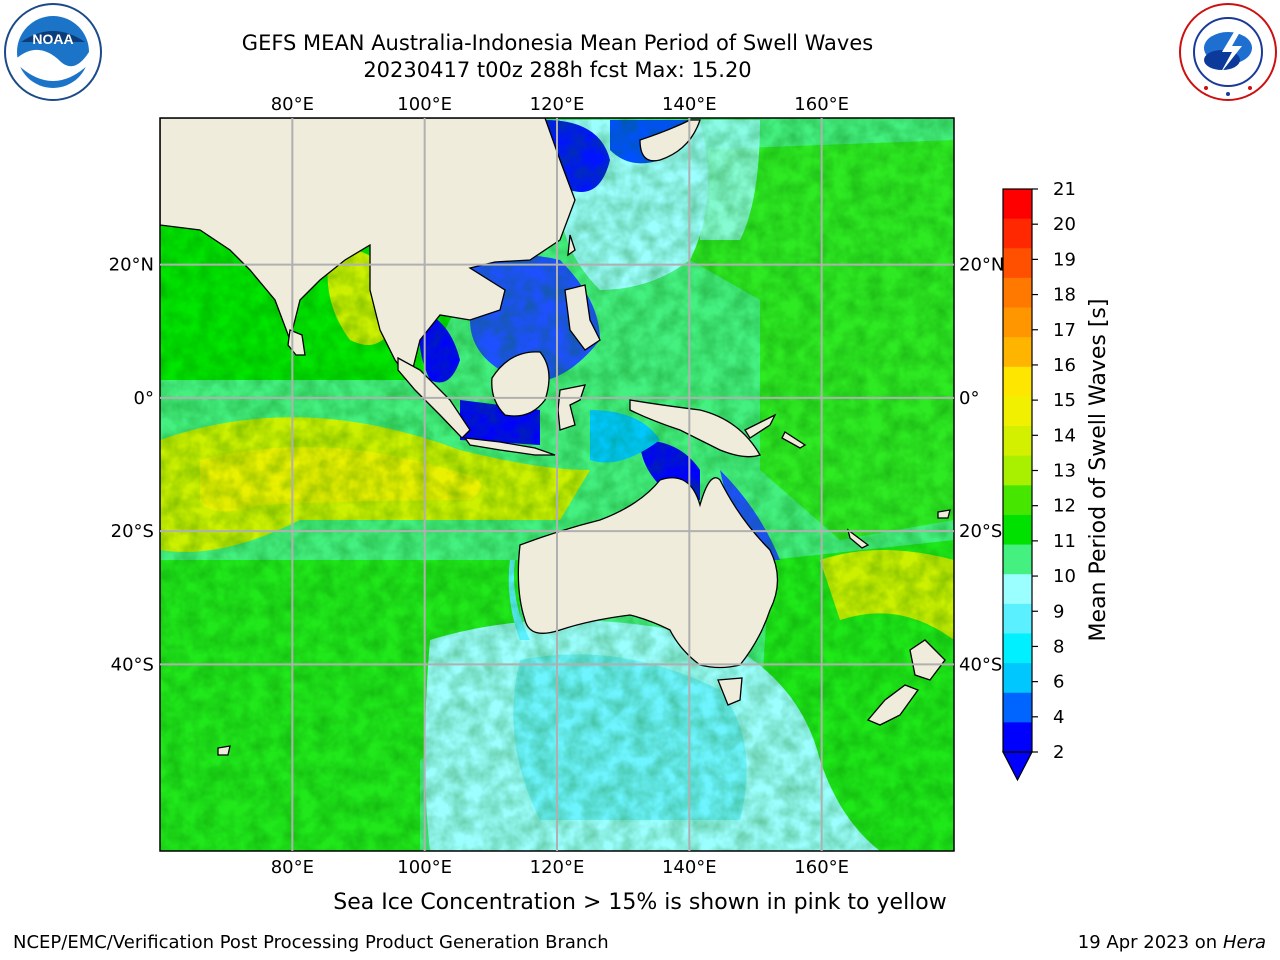  I want to click on colorbar-tick-label: 19, so click(1064, 259).